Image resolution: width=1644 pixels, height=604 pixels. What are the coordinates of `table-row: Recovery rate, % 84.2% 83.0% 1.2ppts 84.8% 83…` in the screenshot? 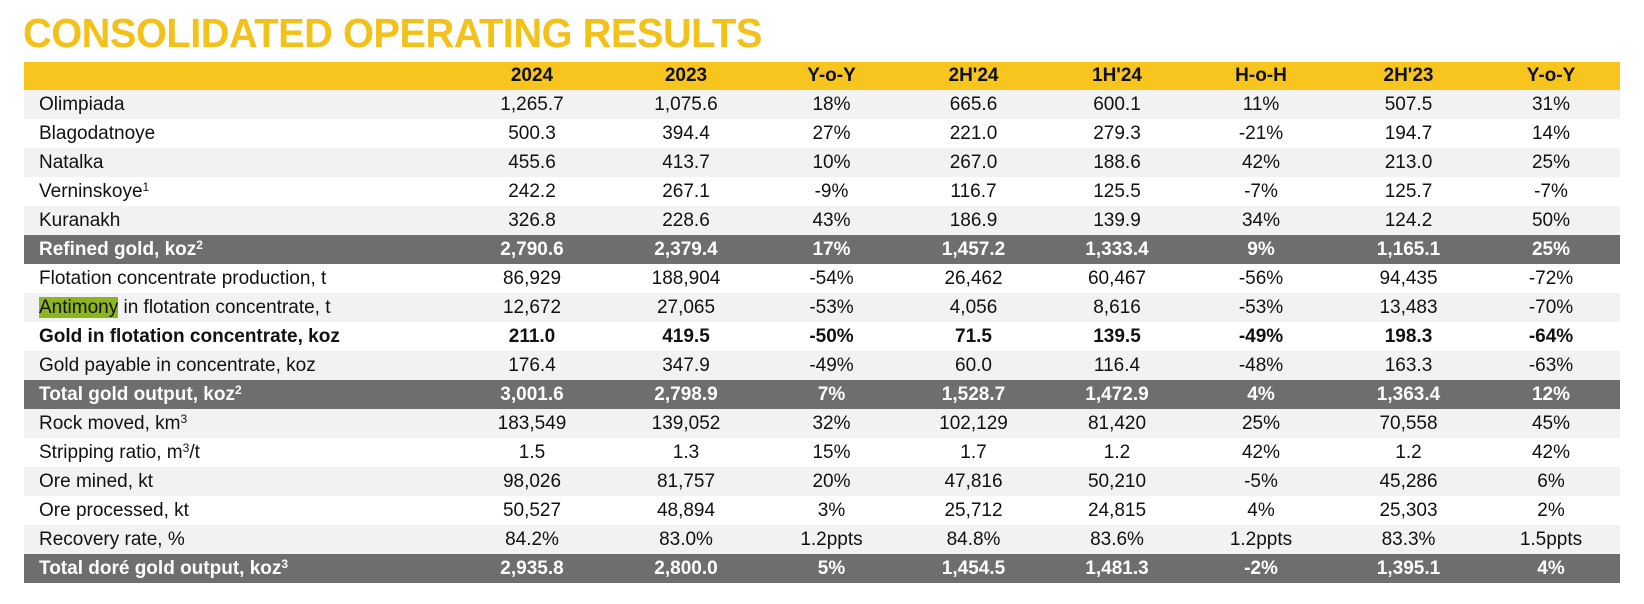 It's located at (822, 539).